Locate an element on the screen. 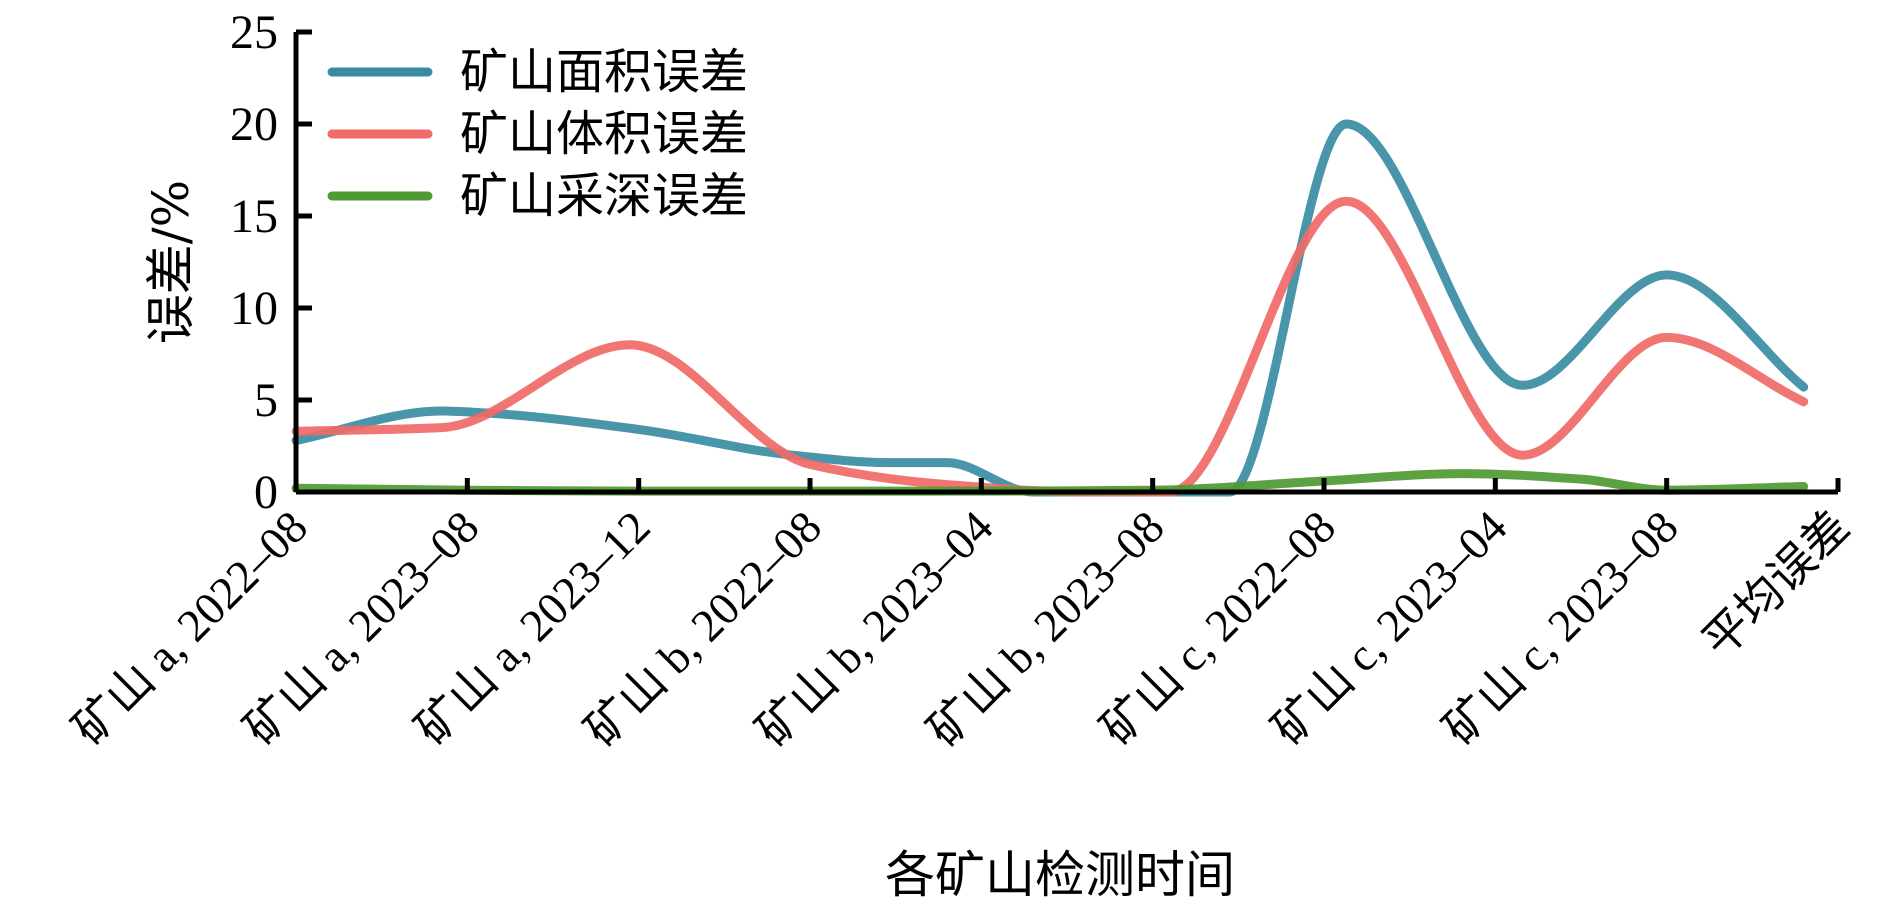  y-tick-label: 15 is located at coordinates (254, 216).